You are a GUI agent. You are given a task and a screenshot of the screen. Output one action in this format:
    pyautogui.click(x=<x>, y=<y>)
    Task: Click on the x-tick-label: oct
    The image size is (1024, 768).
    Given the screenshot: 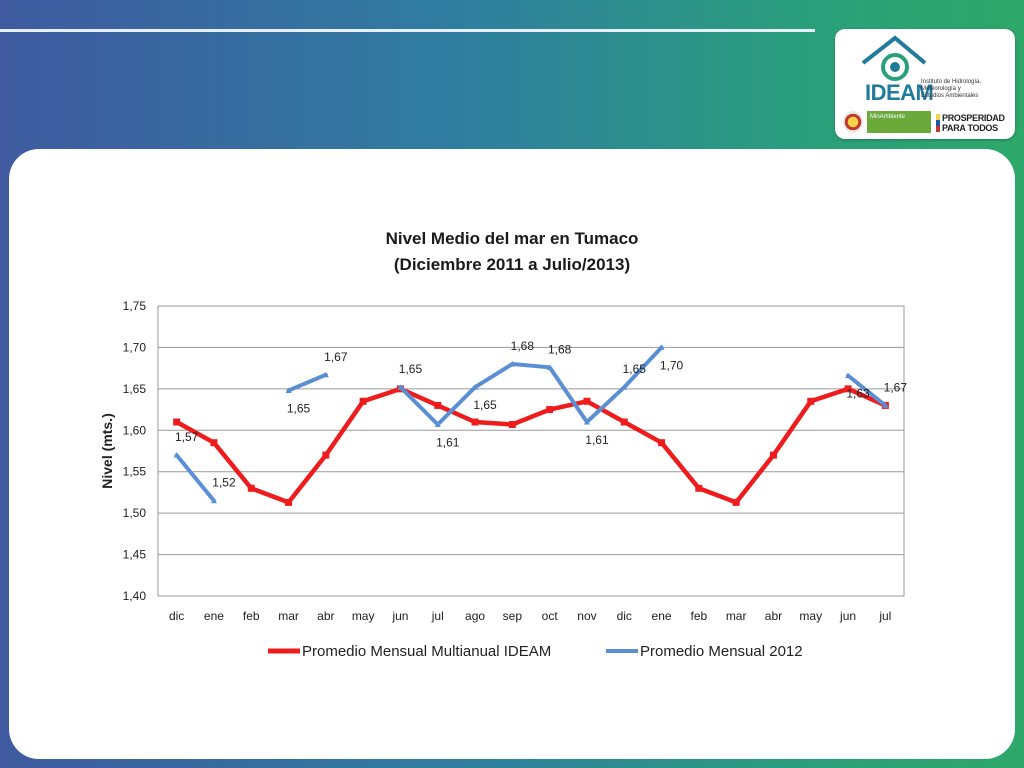 What is the action you would take?
    pyautogui.click(x=550, y=616)
    